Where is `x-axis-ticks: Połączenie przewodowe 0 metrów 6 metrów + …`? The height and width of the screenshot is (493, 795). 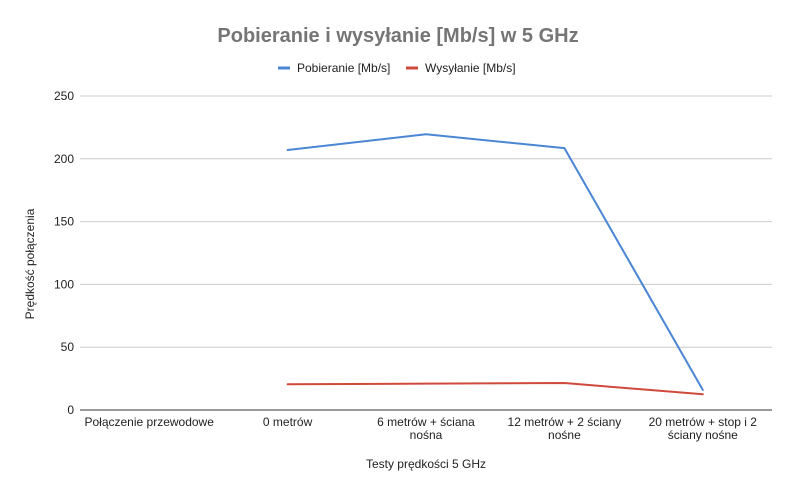
x-axis-ticks: Połączenie przewodowe 0 metrów 6 metrów + … is located at coordinates (420, 428).